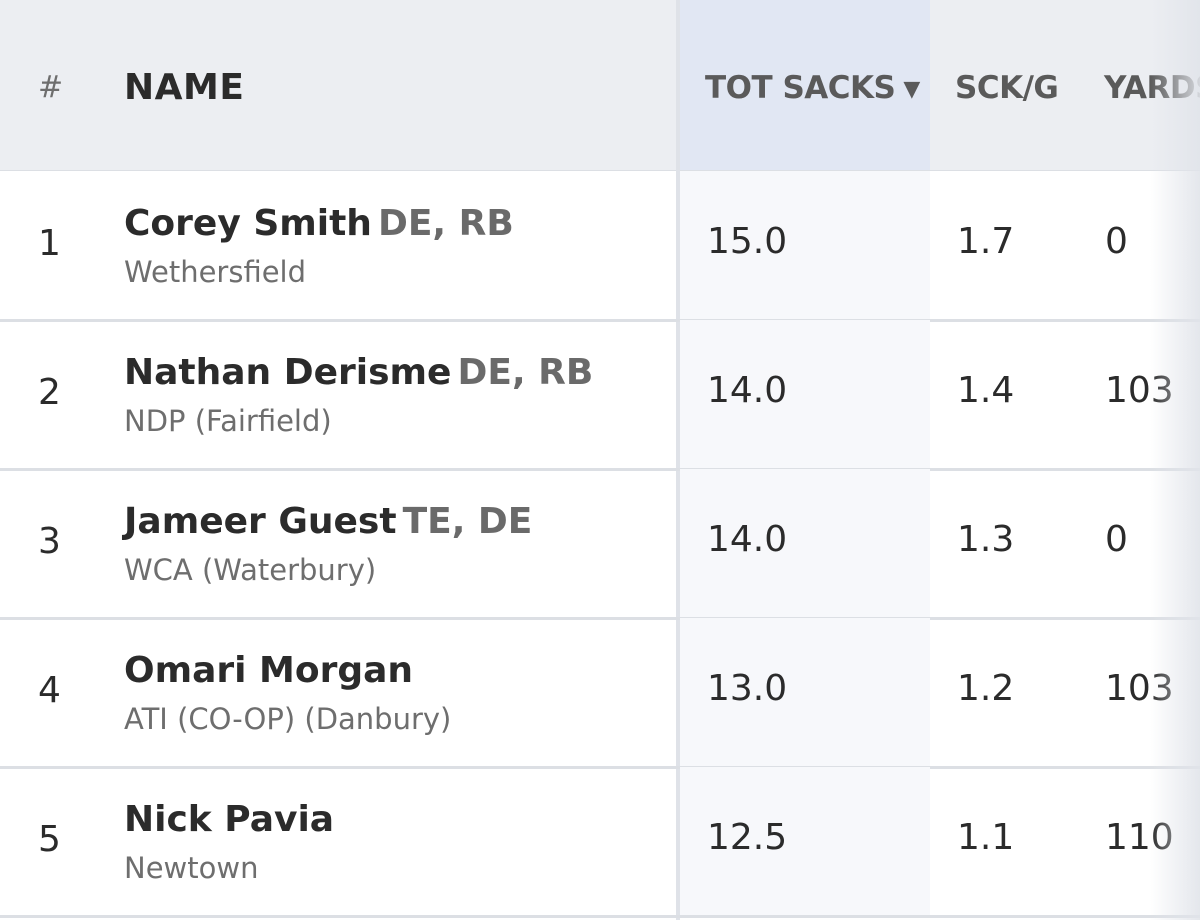 This screenshot has height=920, width=1200. Describe the element at coordinates (228, 421) in the screenshot. I see `player-school: NDP (Fairfield)` at that location.